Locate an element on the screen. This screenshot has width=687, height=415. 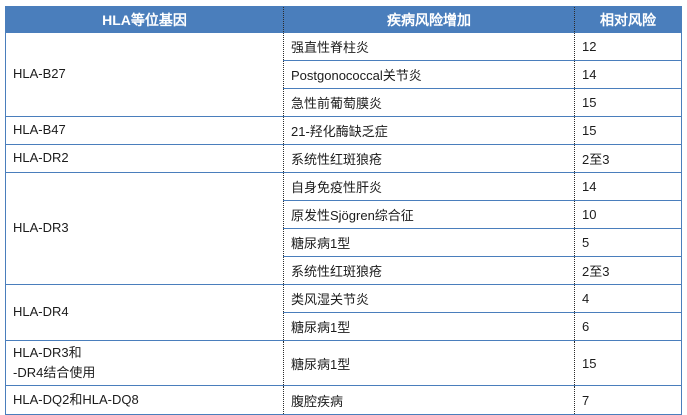
risk-cell: 4 is located at coordinates (628, 298).